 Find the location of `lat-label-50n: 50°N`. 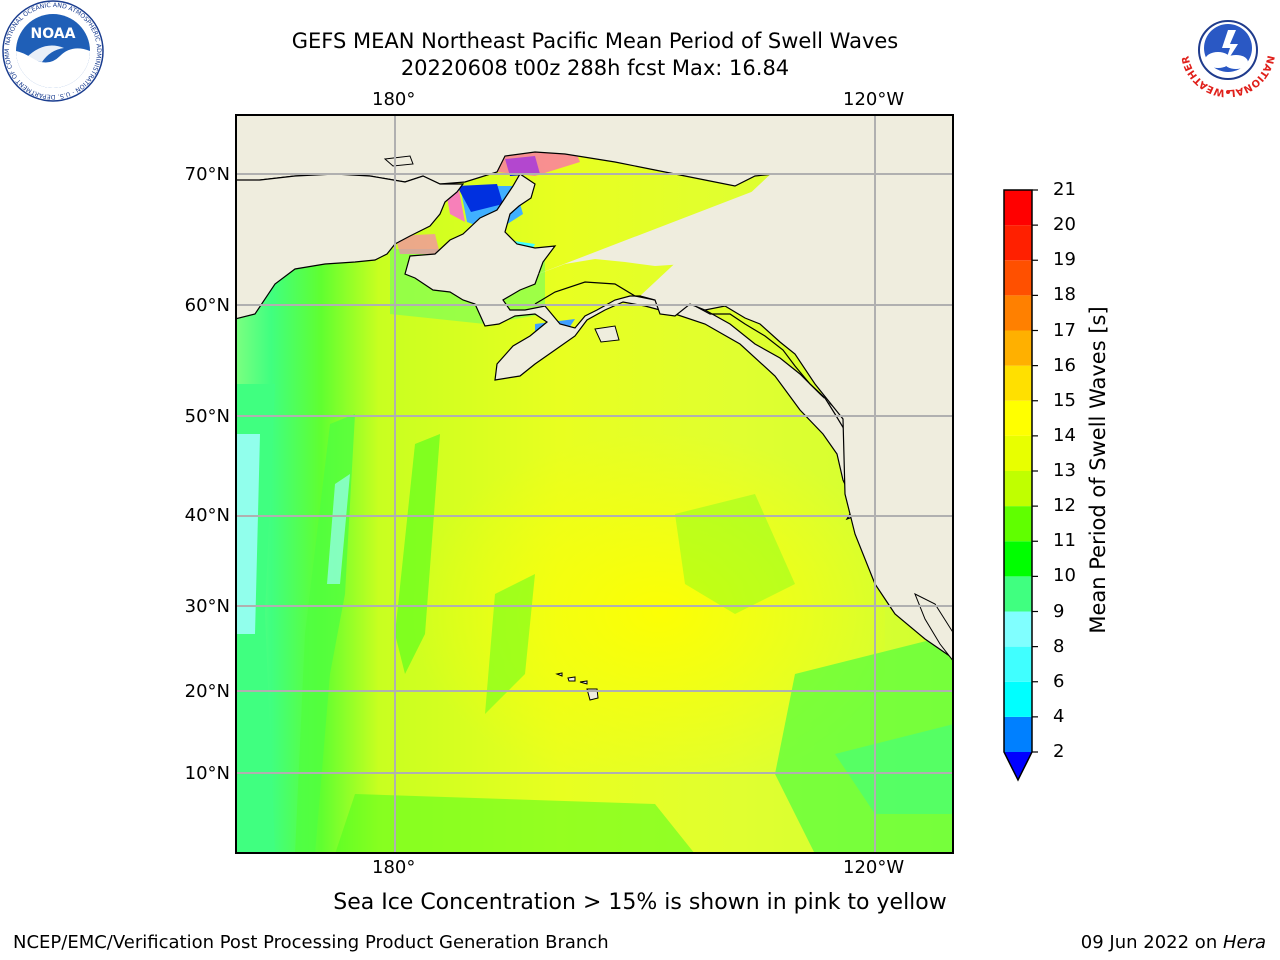

lat-label-50n: 50°N is located at coordinates (207, 416).